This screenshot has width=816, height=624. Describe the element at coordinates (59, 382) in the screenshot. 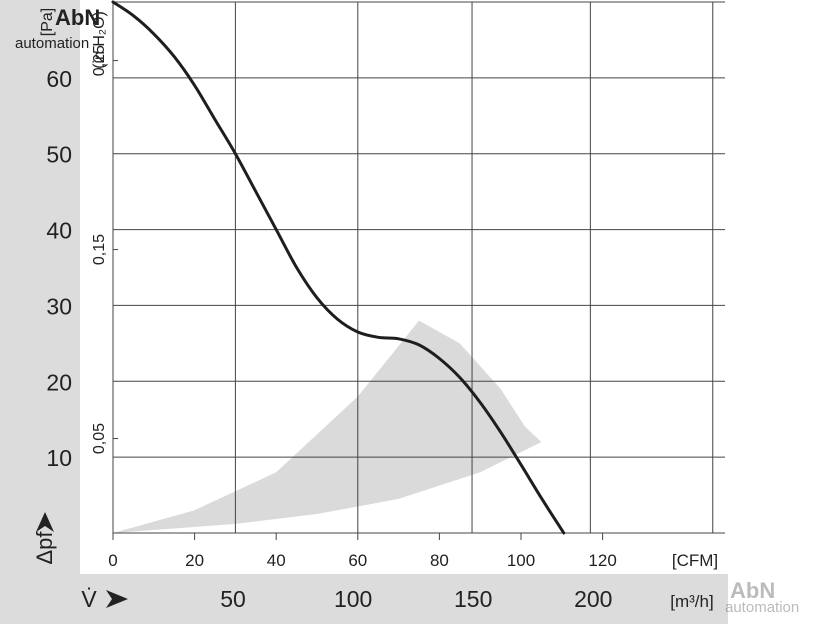

I see `y-tick-label-pa: 20` at that location.